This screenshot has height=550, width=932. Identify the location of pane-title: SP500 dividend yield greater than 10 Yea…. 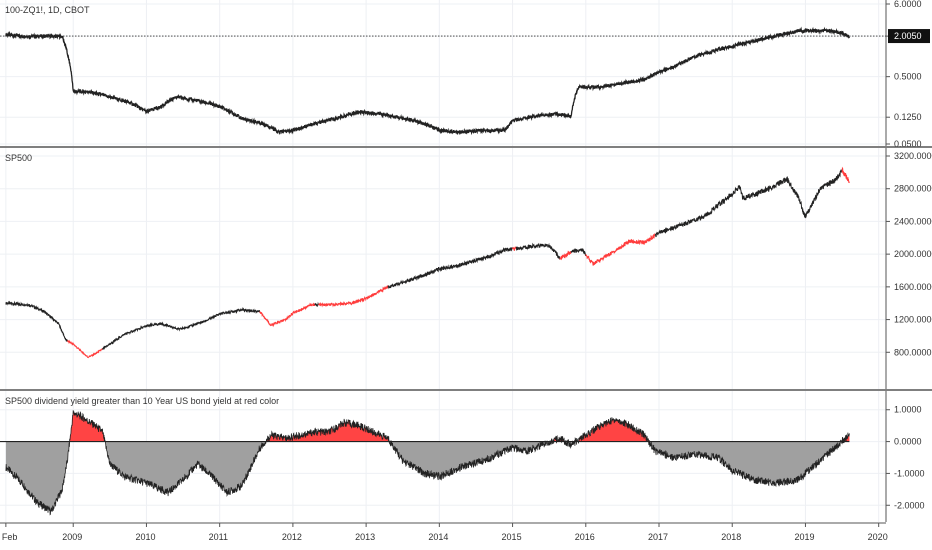
(142, 401).